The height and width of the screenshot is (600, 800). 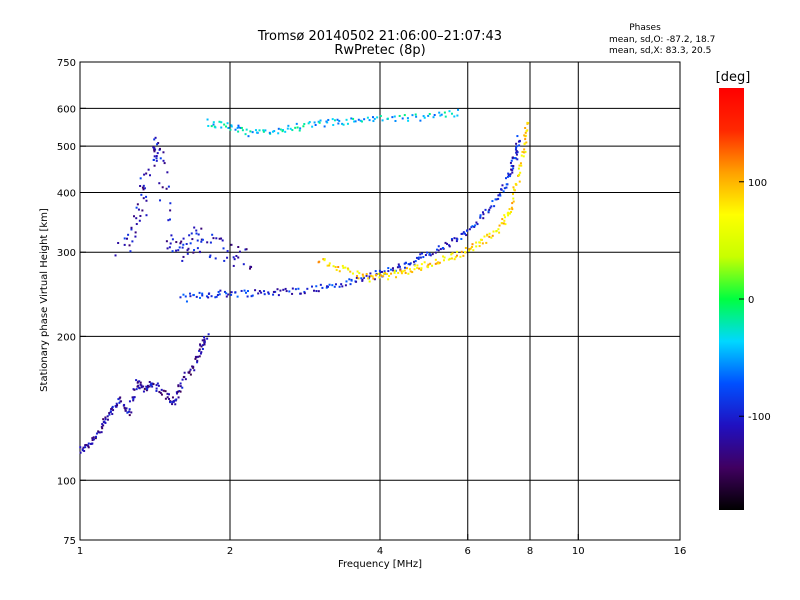 What do you see at coordinates (66, 253) in the screenshot?
I see `y-tick-label: 300` at bounding box center [66, 253].